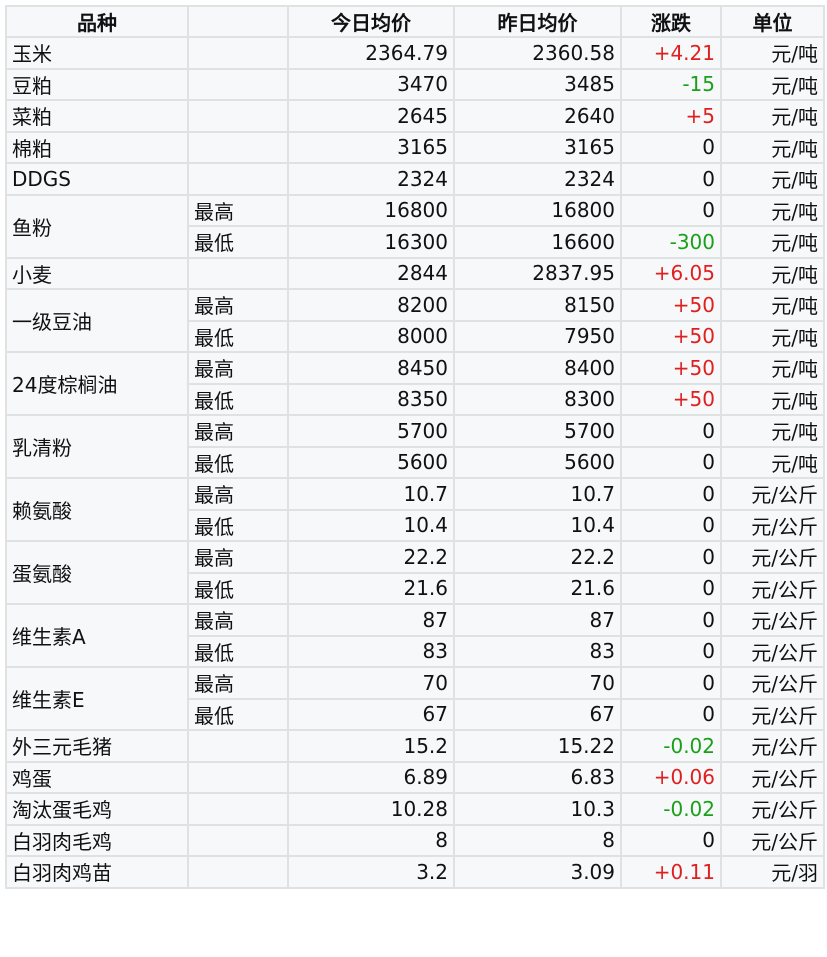  I want to click on table-row: 最低 83 83 0 元/公斤, so click(415, 651).